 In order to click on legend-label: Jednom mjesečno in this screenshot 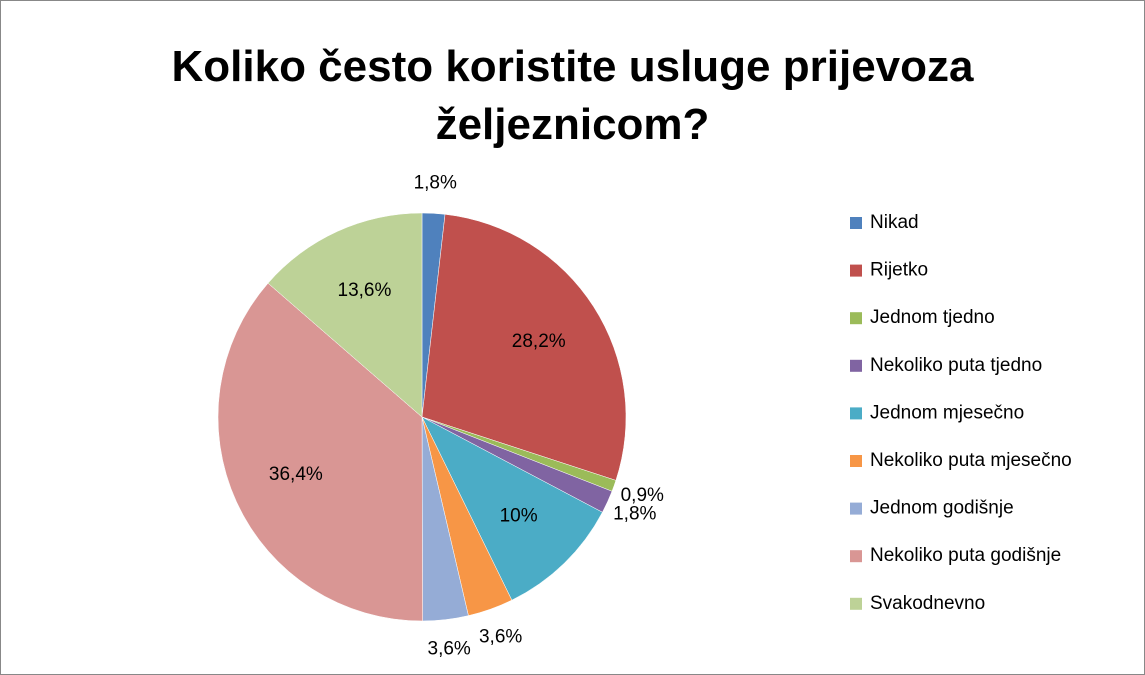, I will do `click(947, 412)`.